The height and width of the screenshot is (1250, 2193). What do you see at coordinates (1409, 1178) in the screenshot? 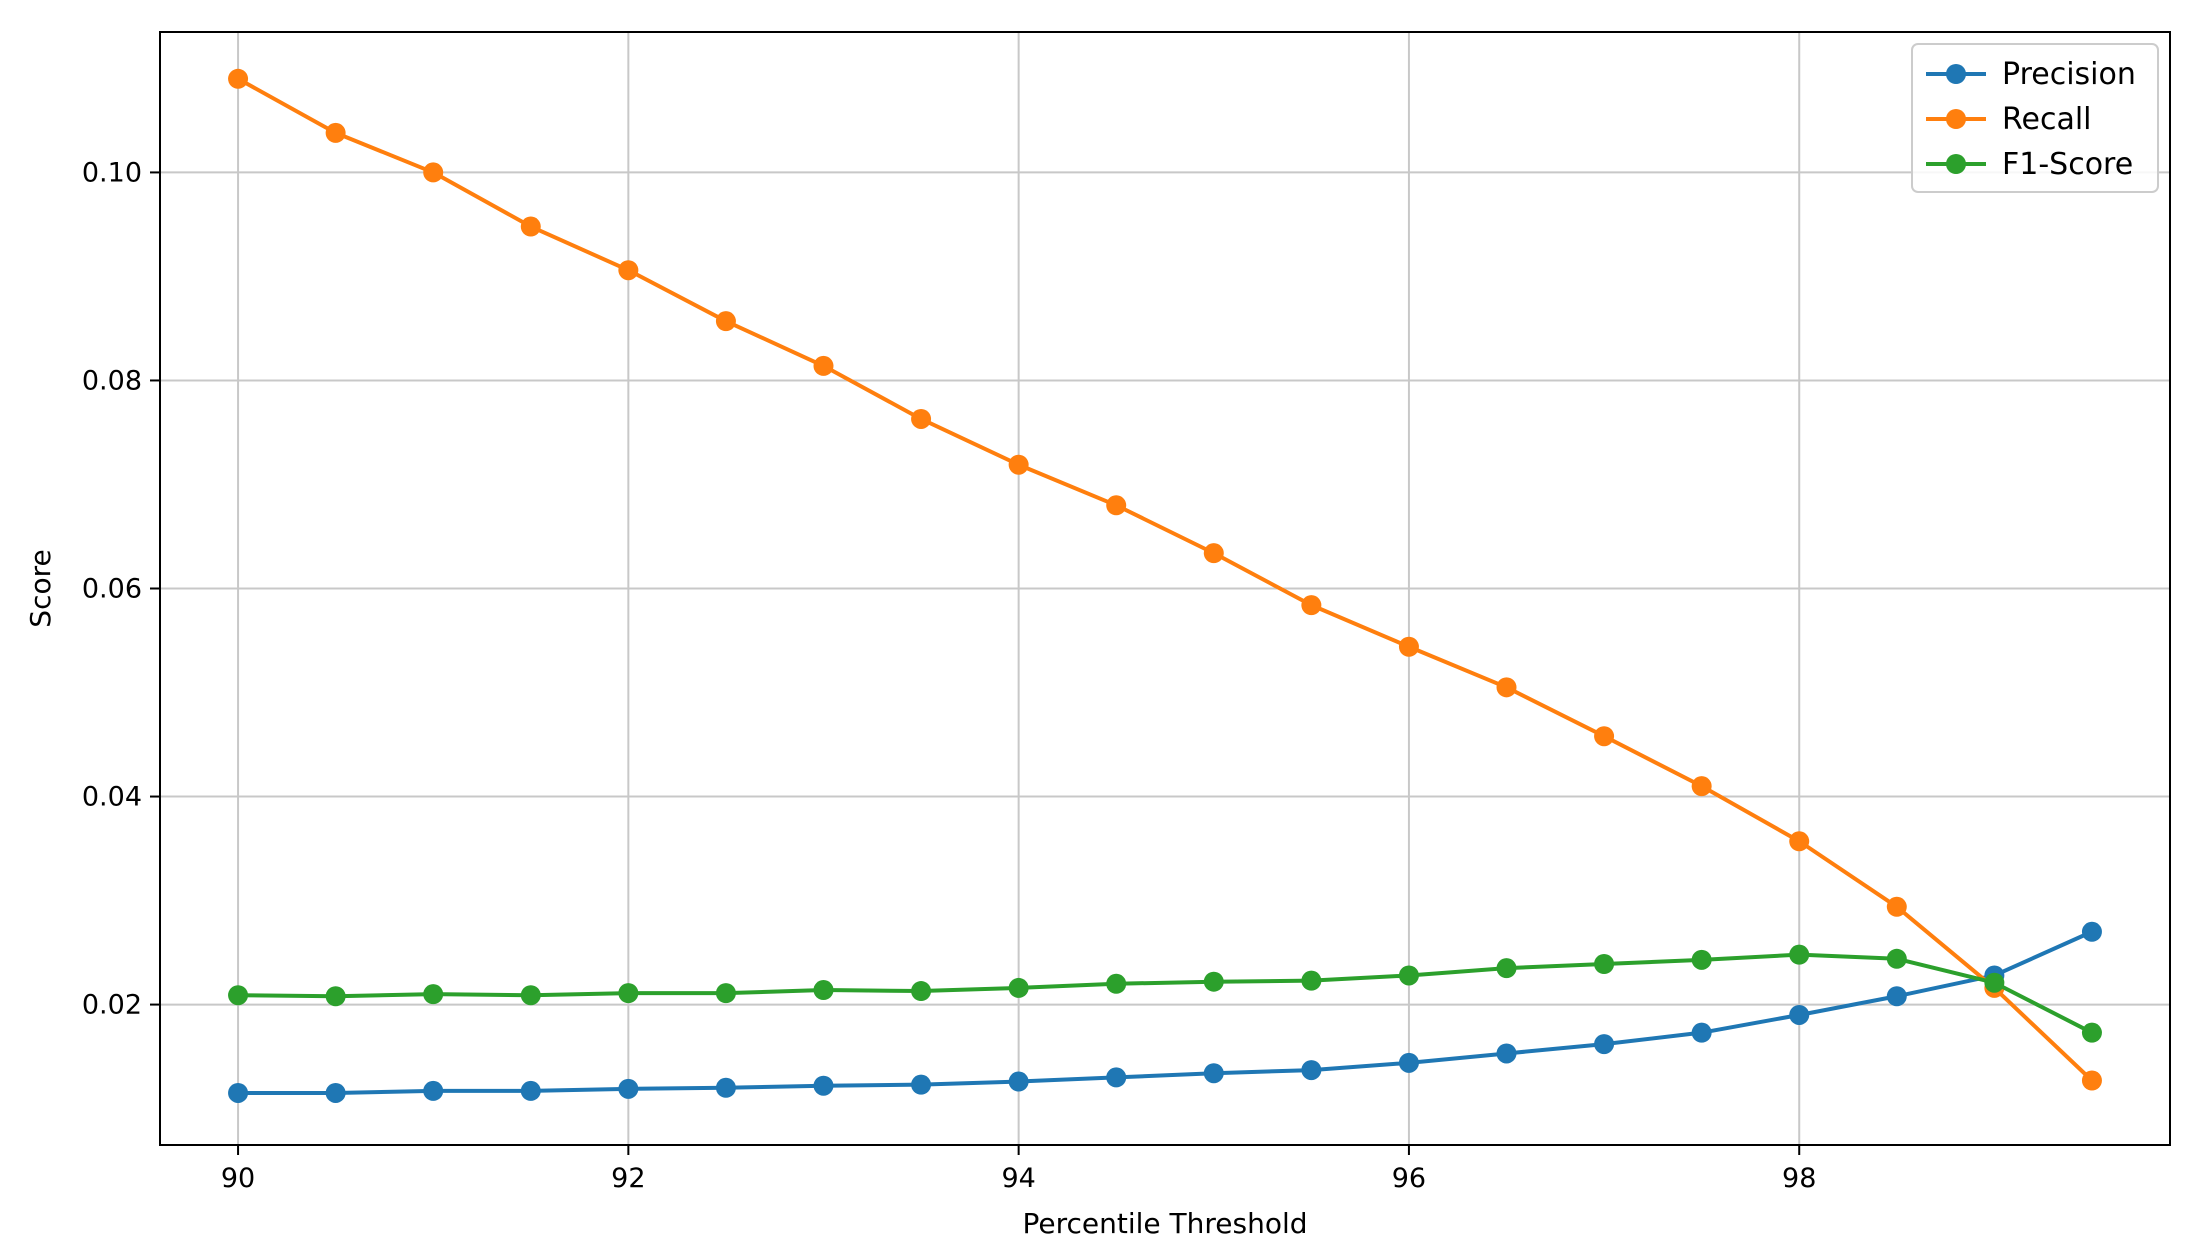
I see `x-tick-label: 96` at bounding box center [1409, 1178].